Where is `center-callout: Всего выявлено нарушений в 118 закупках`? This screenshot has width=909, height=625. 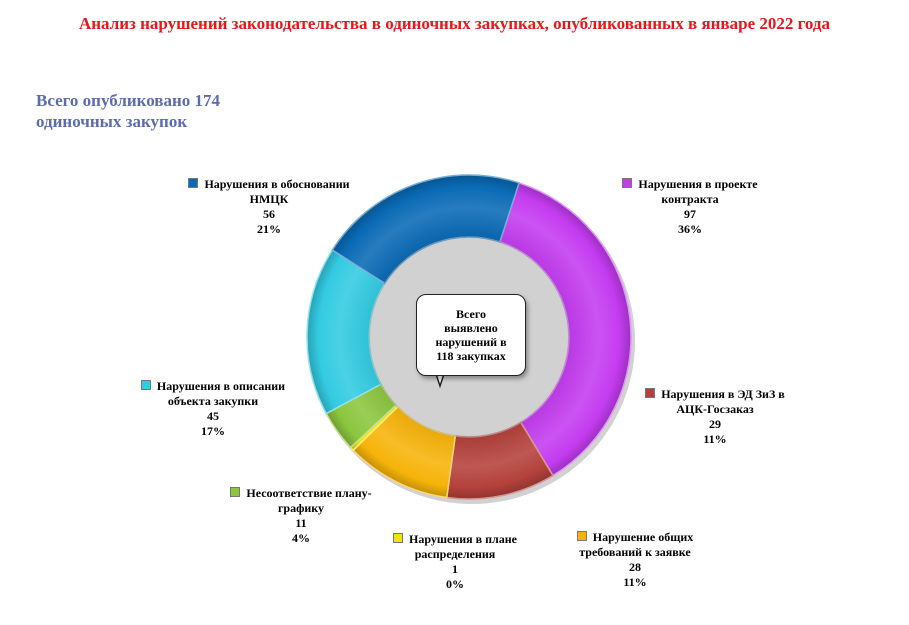
center-callout: Всего выявлено нарушений в 118 закупках is located at coordinates (471, 335).